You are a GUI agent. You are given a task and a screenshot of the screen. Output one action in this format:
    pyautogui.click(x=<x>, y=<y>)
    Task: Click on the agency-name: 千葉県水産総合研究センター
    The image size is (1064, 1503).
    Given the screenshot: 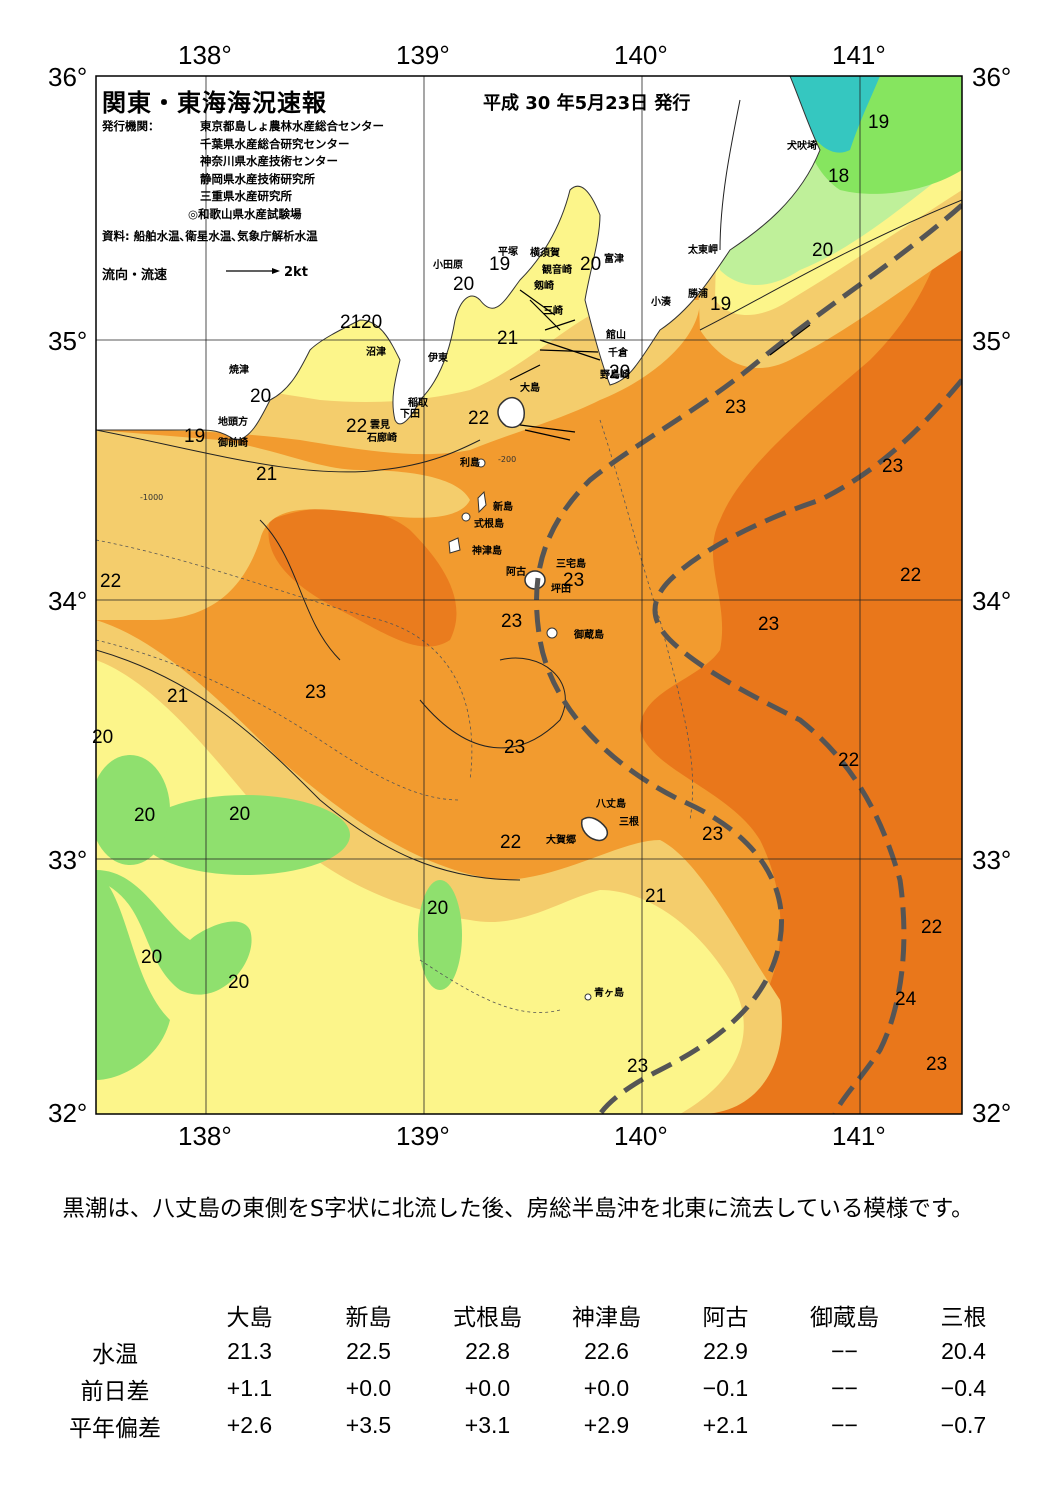 What is the action you would take?
    pyautogui.click(x=275, y=143)
    